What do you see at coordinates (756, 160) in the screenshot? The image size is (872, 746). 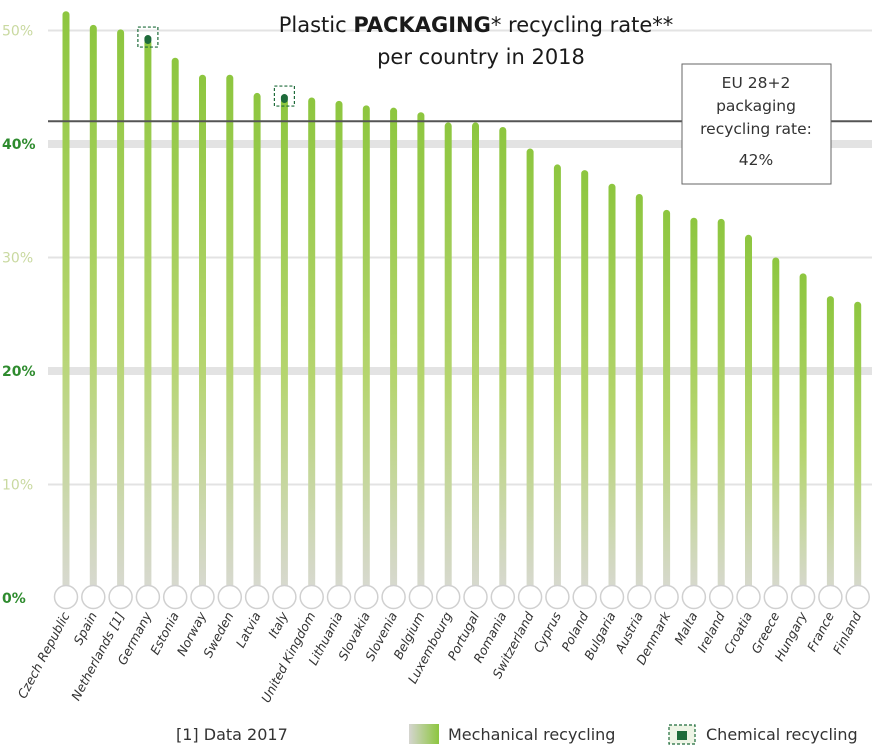 I see `eu-label-line-4: 42%` at bounding box center [756, 160].